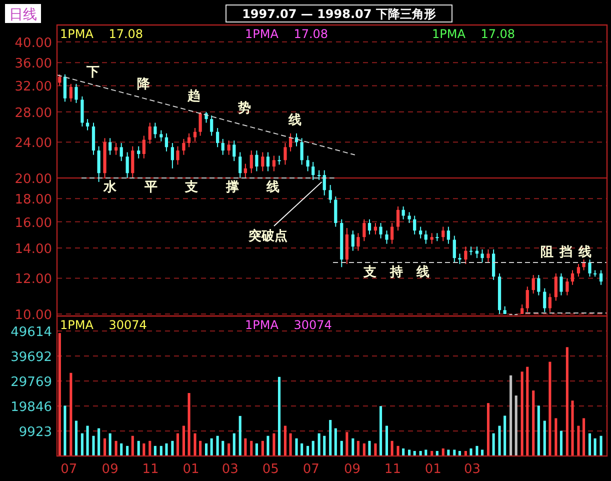 The height and width of the screenshot is (481, 611). Describe the element at coordinates (33, 223) in the screenshot. I see `y-tick-label: 16.00` at that location.